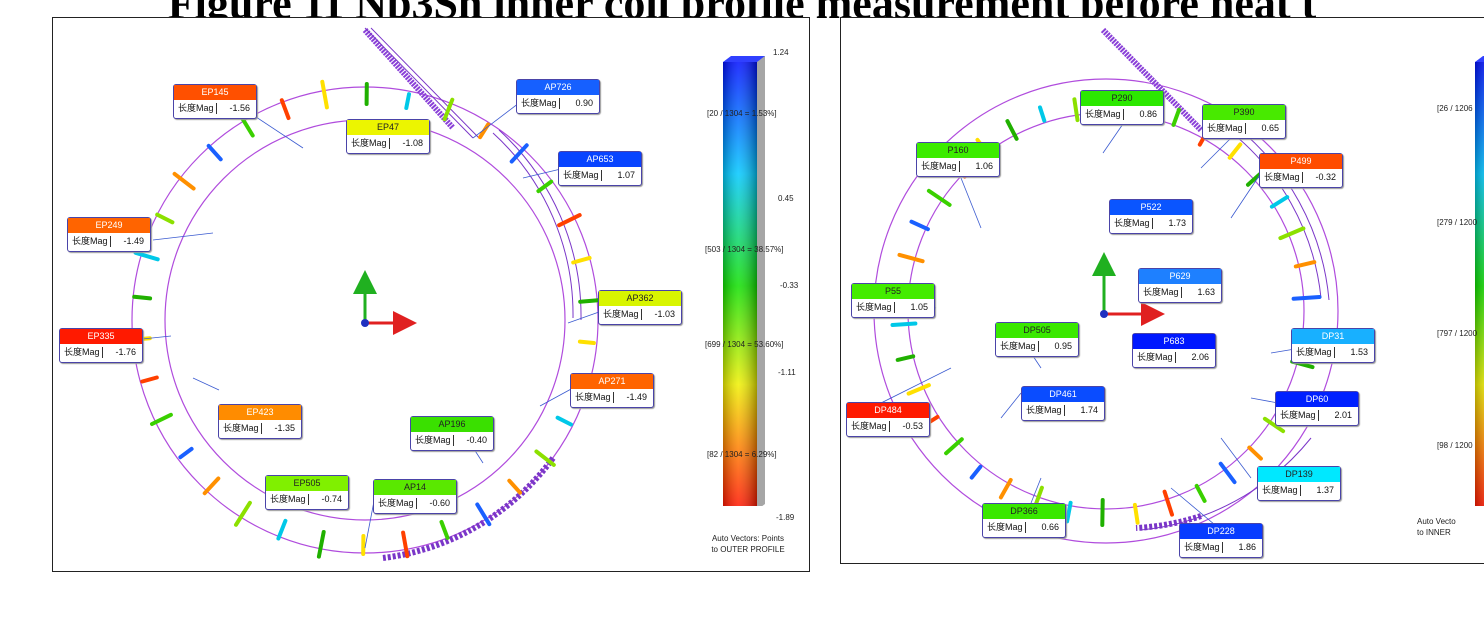 This screenshot has height=630, width=1484. What do you see at coordinates (1317, 408) in the screenshot?
I see `point-label-dp60: DP60 长度Mag 2.01` at bounding box center [1317, 408].